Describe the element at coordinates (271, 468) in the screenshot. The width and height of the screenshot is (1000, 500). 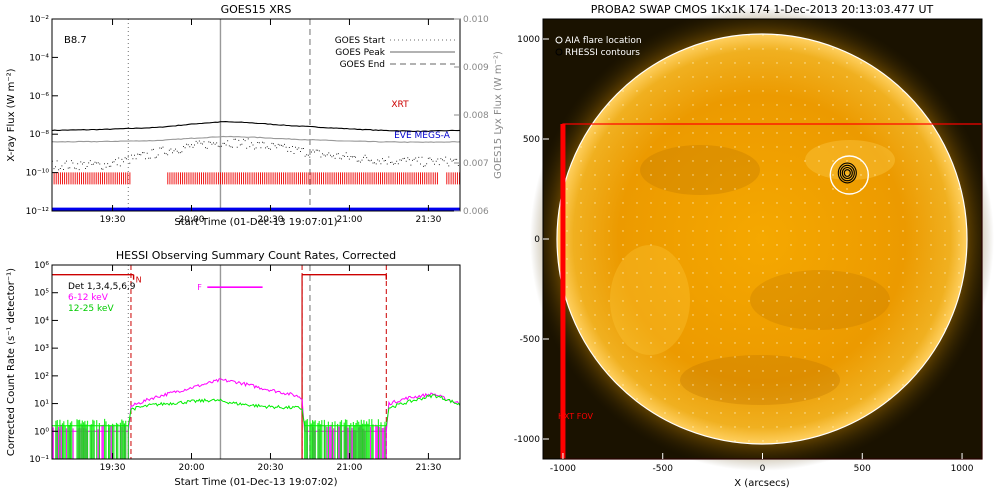
I see `hessi-x-tick-label: 20:30` at that location.